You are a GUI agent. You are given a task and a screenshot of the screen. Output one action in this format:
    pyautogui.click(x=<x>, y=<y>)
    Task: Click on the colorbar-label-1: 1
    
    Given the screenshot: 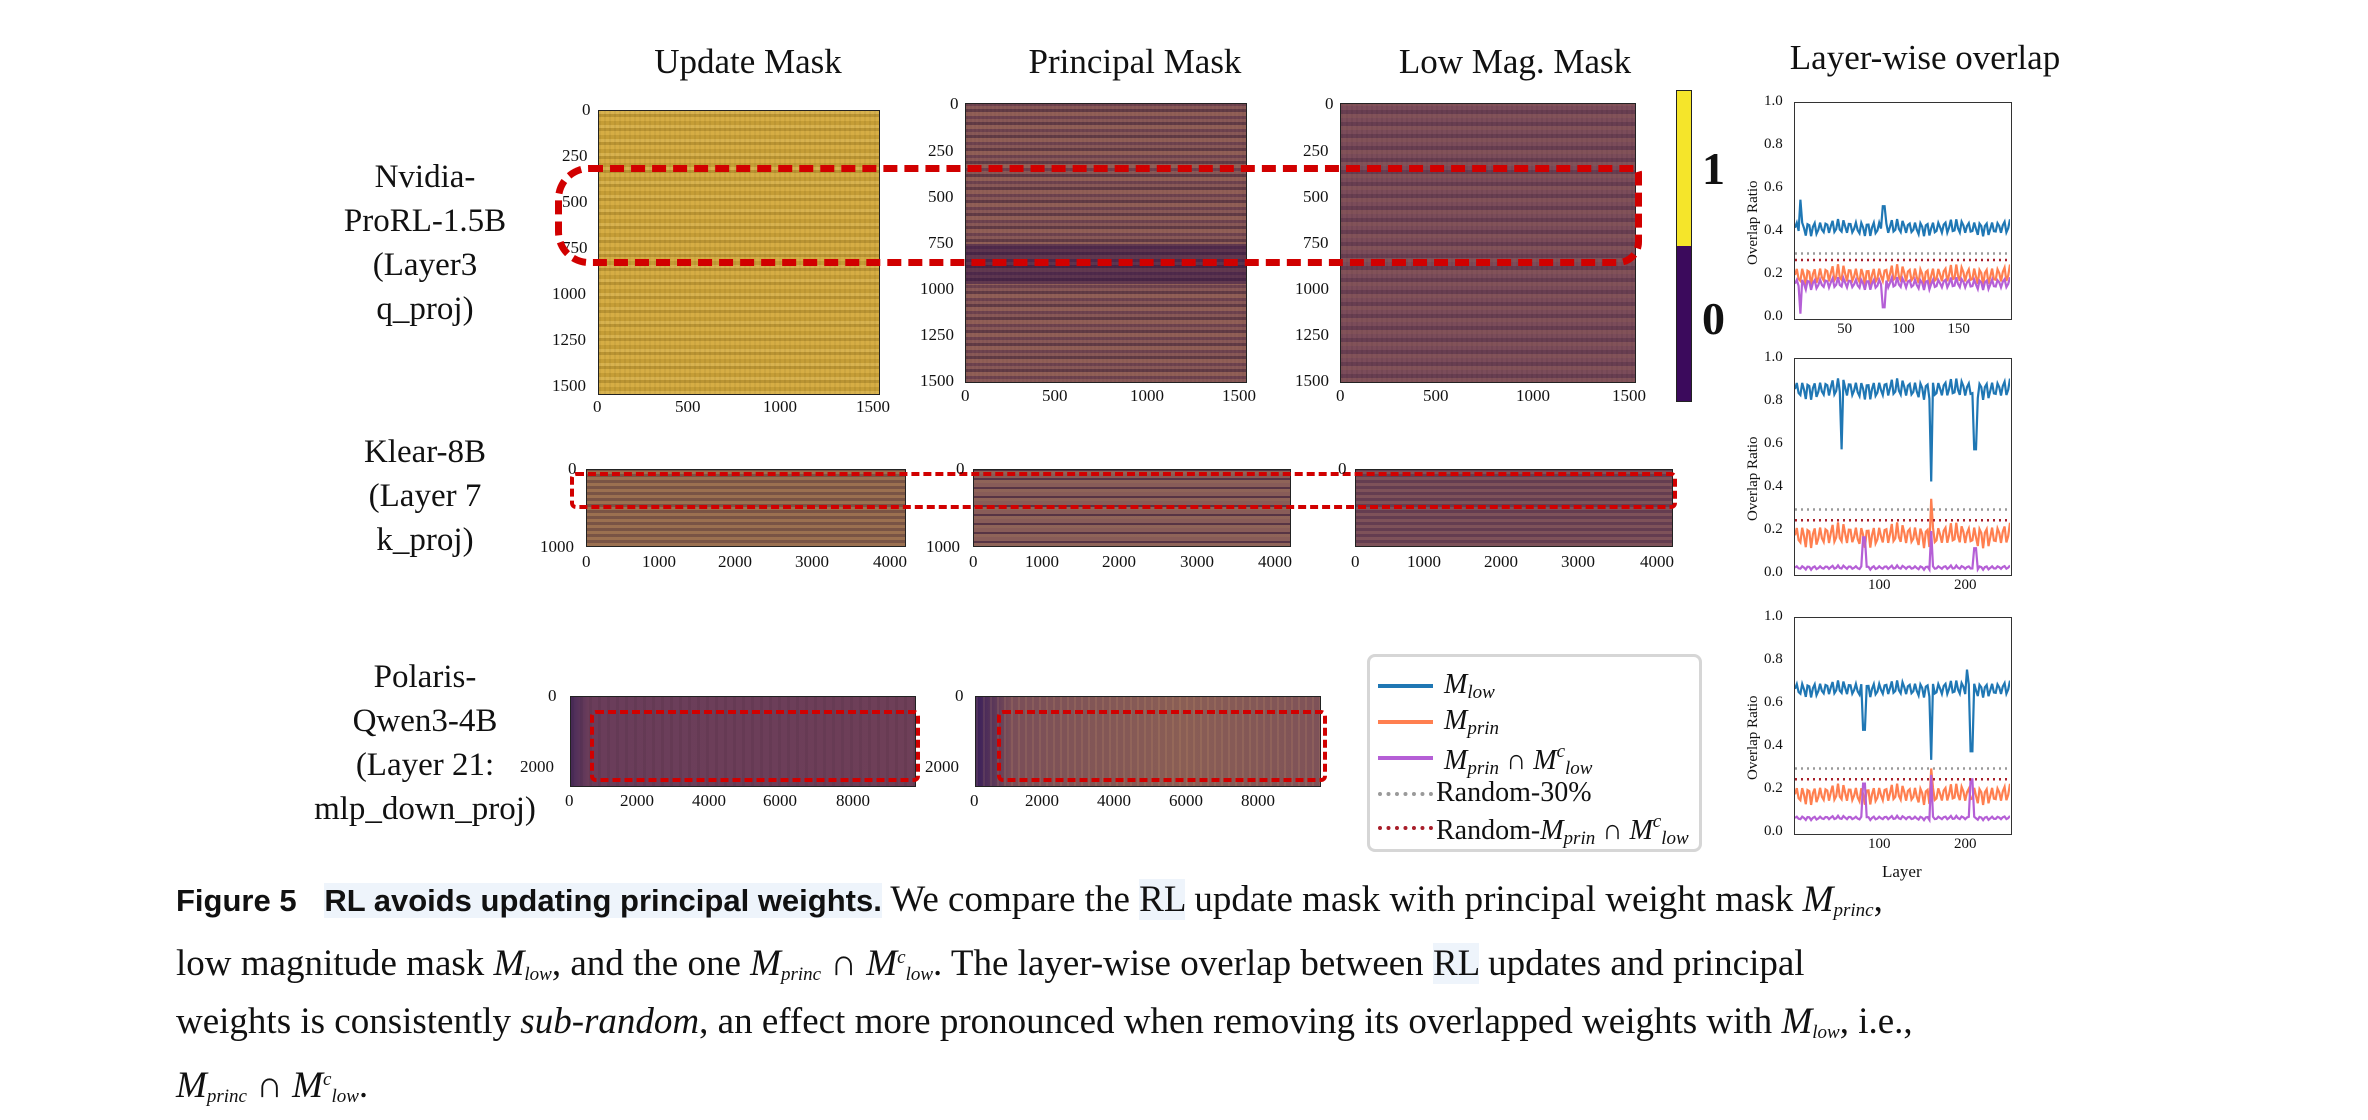 What is the action you would take?
    pyautogui.click(x=1713, y=168)
    